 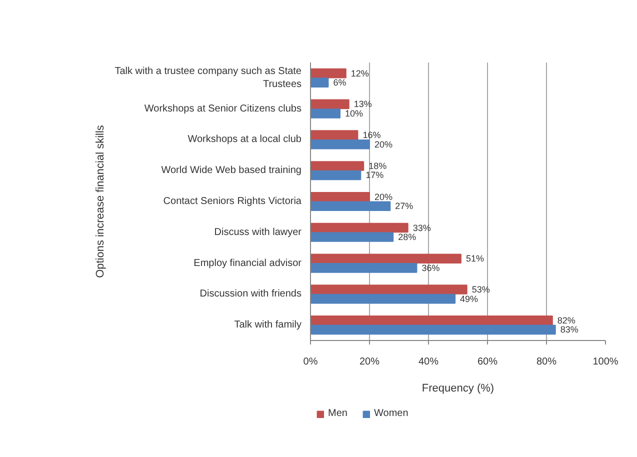 I want to click on legend-label: Men, so click(x=338, y=413).